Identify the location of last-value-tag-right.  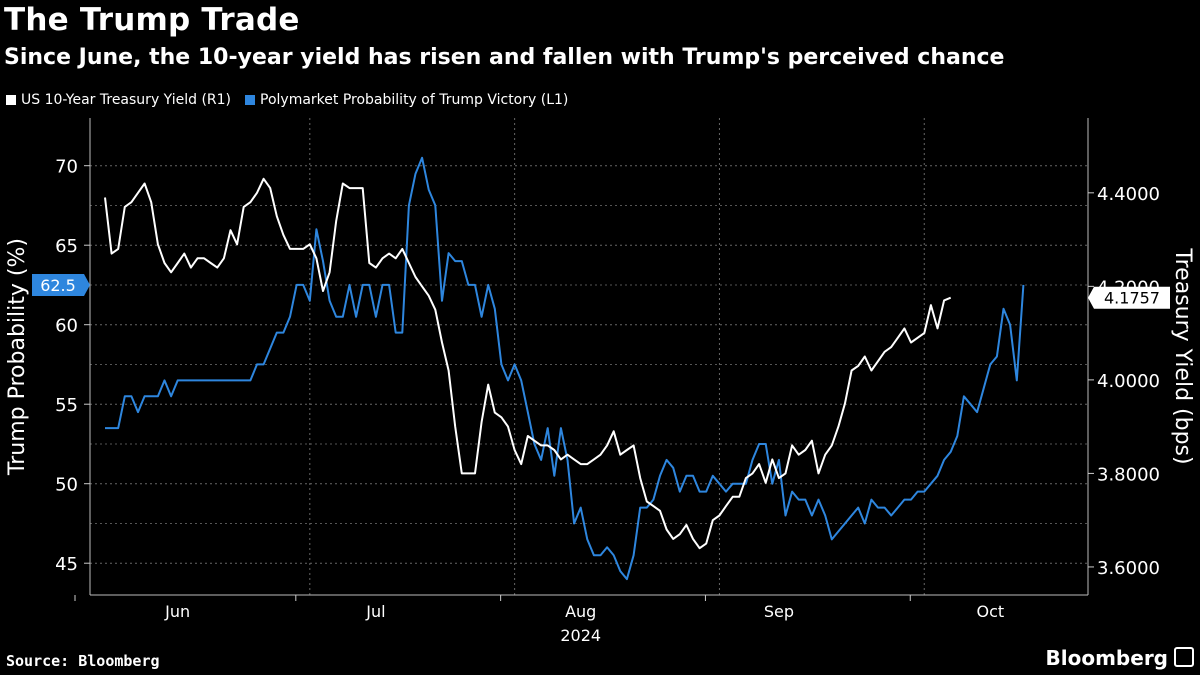
(1129, 297).